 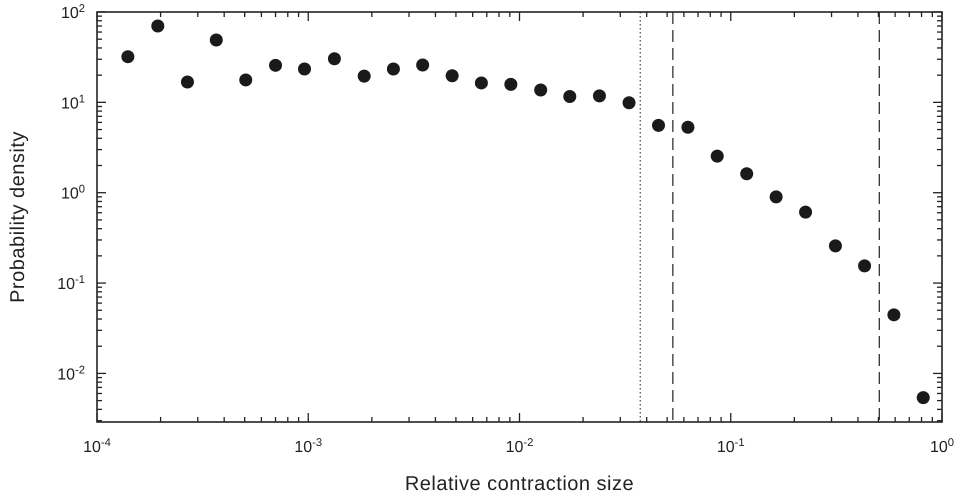 I want to click on y-tick-label: 10$^{2}$, so click(x=72, y=12).